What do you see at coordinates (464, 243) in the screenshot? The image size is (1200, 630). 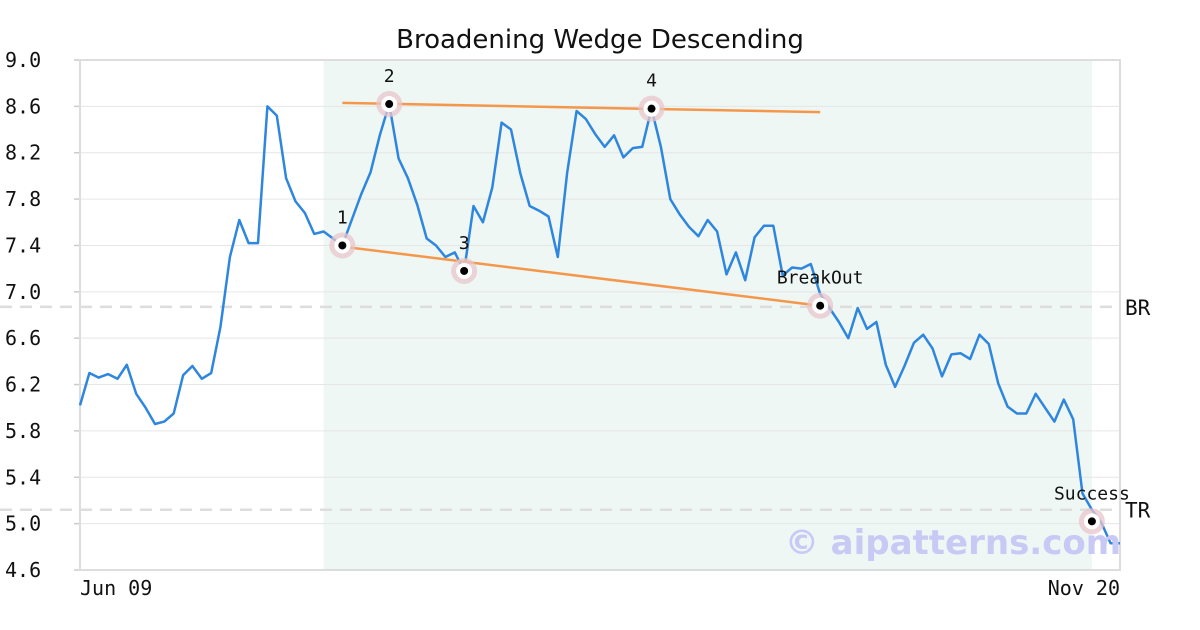 I see `pivot-label: 3` at bounding box center [464, 243].